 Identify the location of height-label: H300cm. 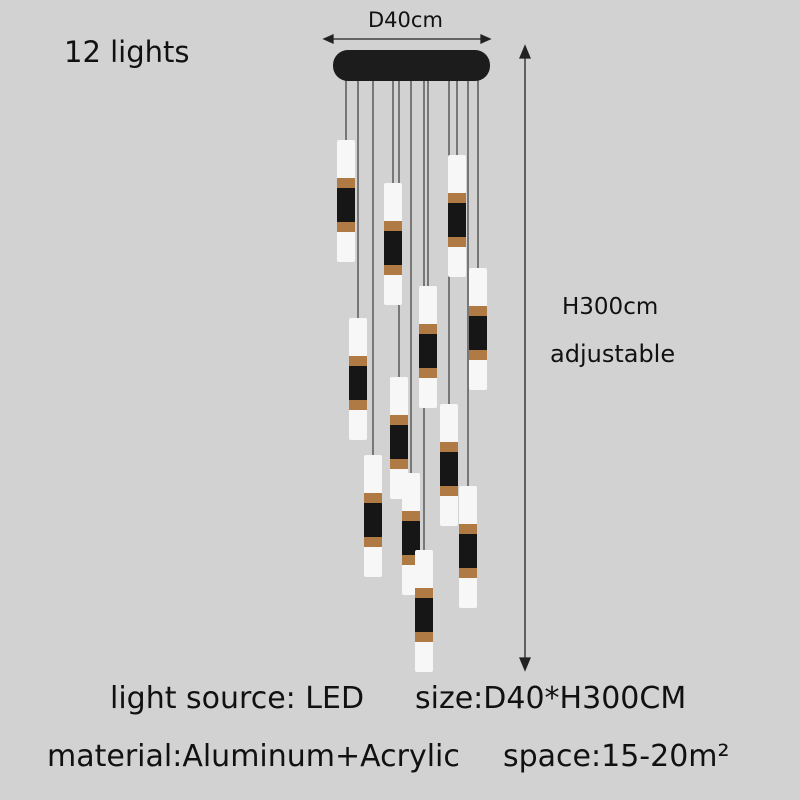
(610, 307).